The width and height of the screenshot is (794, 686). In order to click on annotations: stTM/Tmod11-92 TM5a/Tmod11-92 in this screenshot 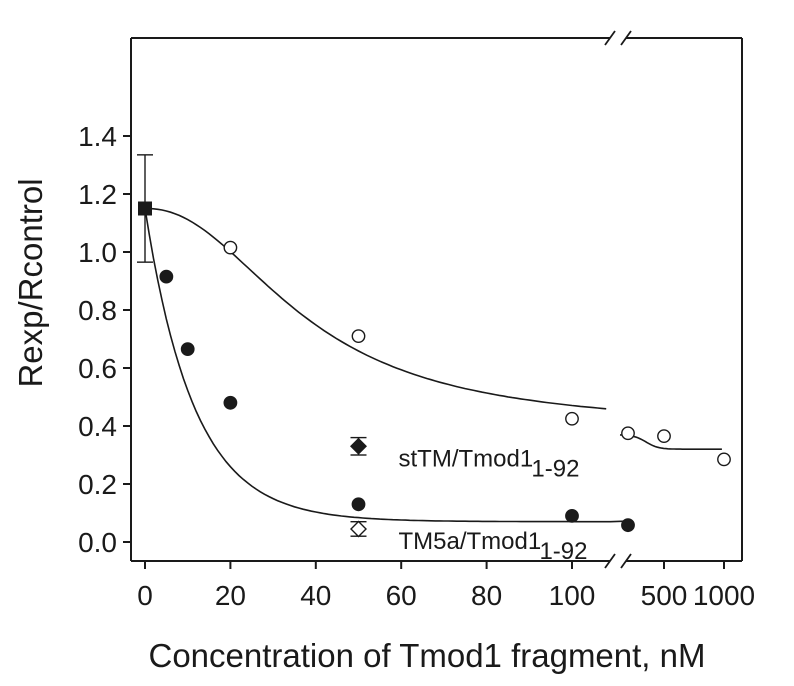, I will do `click(469, 501)`.